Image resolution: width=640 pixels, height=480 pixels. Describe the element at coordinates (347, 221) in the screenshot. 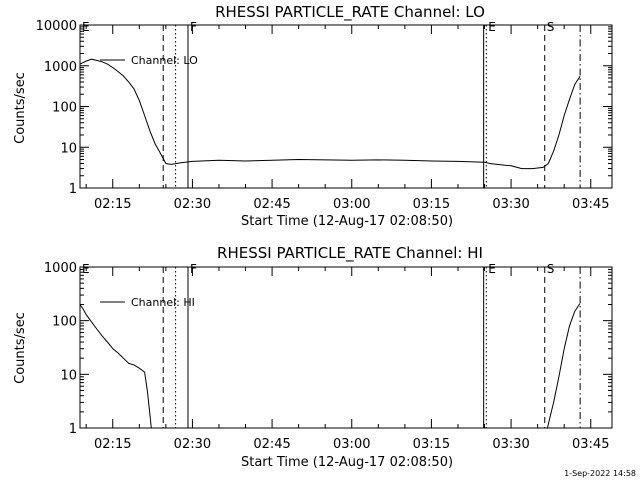

I see `x-axis-label-lo: Start Time (12-Aug-17 02:08:50)` at that location.